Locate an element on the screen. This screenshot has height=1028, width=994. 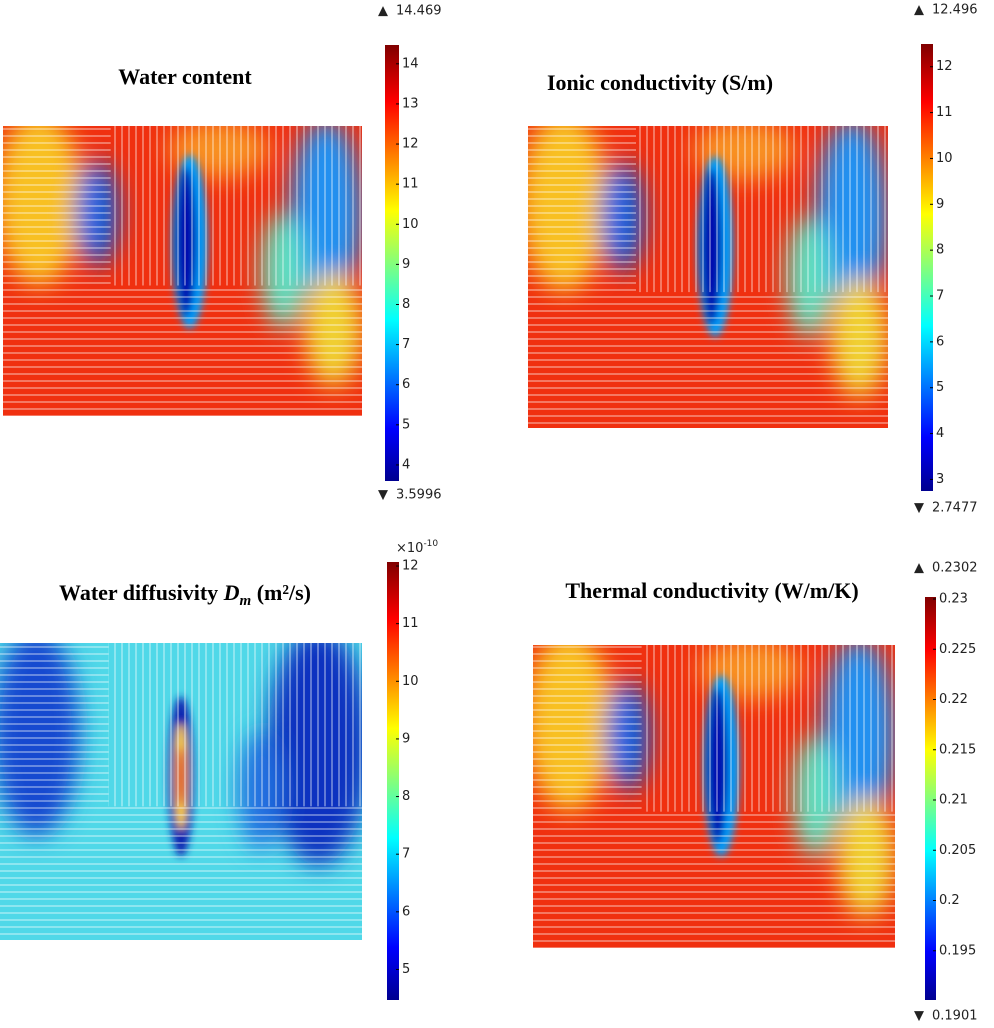
panel-title: Ionic conductivity (S/m) is located at coordinates (660, 82).